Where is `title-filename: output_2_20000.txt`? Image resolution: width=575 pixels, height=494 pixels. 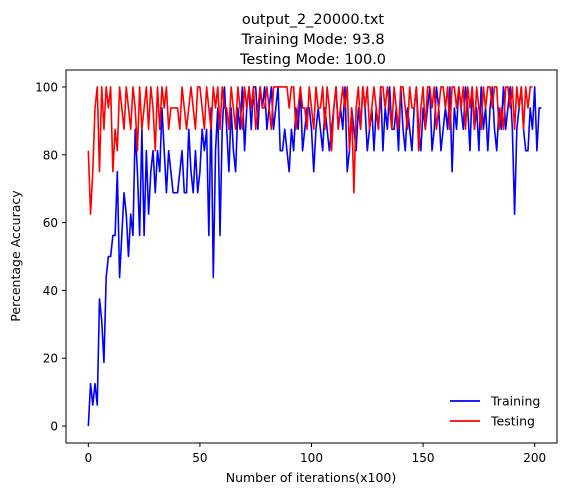 title-filename: output_2_20000.txt is located at coordinates (313, 20).